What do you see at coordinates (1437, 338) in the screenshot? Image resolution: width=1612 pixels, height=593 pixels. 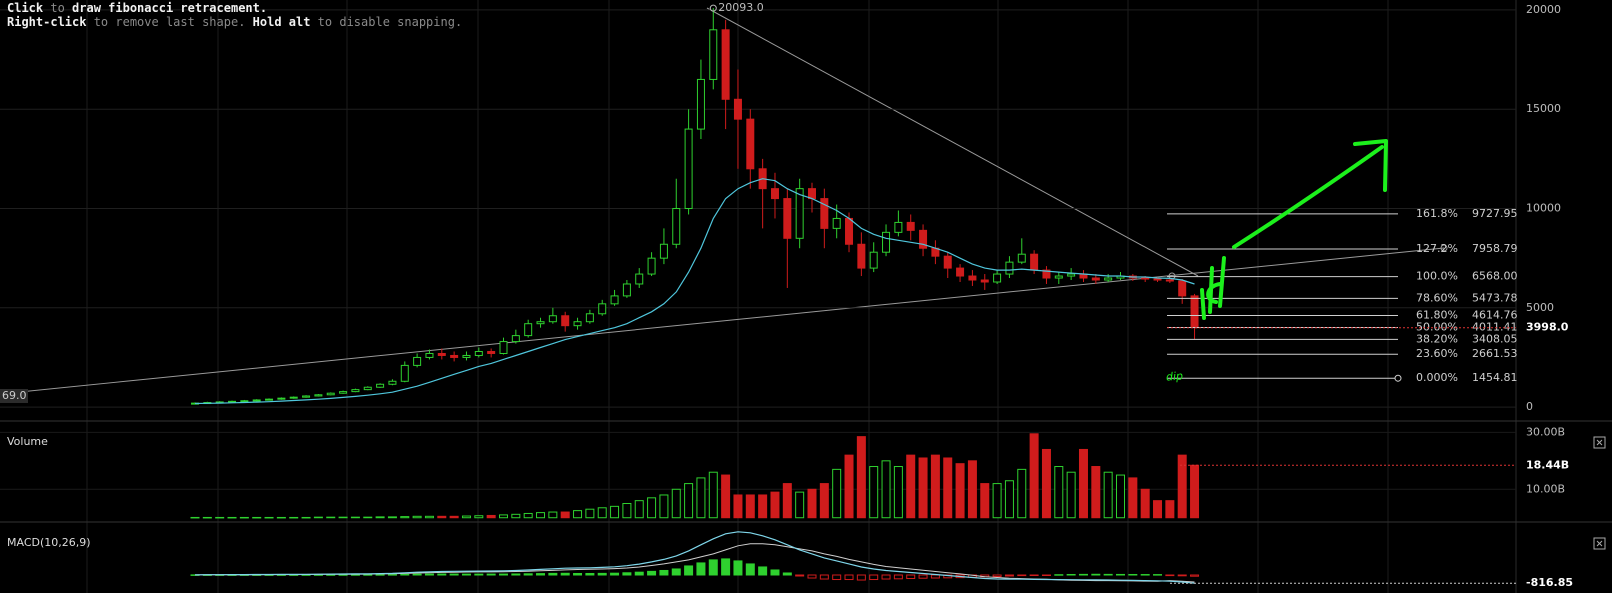 I see `fib-ratio: 38.20%` at bounding box center [1437, 338].